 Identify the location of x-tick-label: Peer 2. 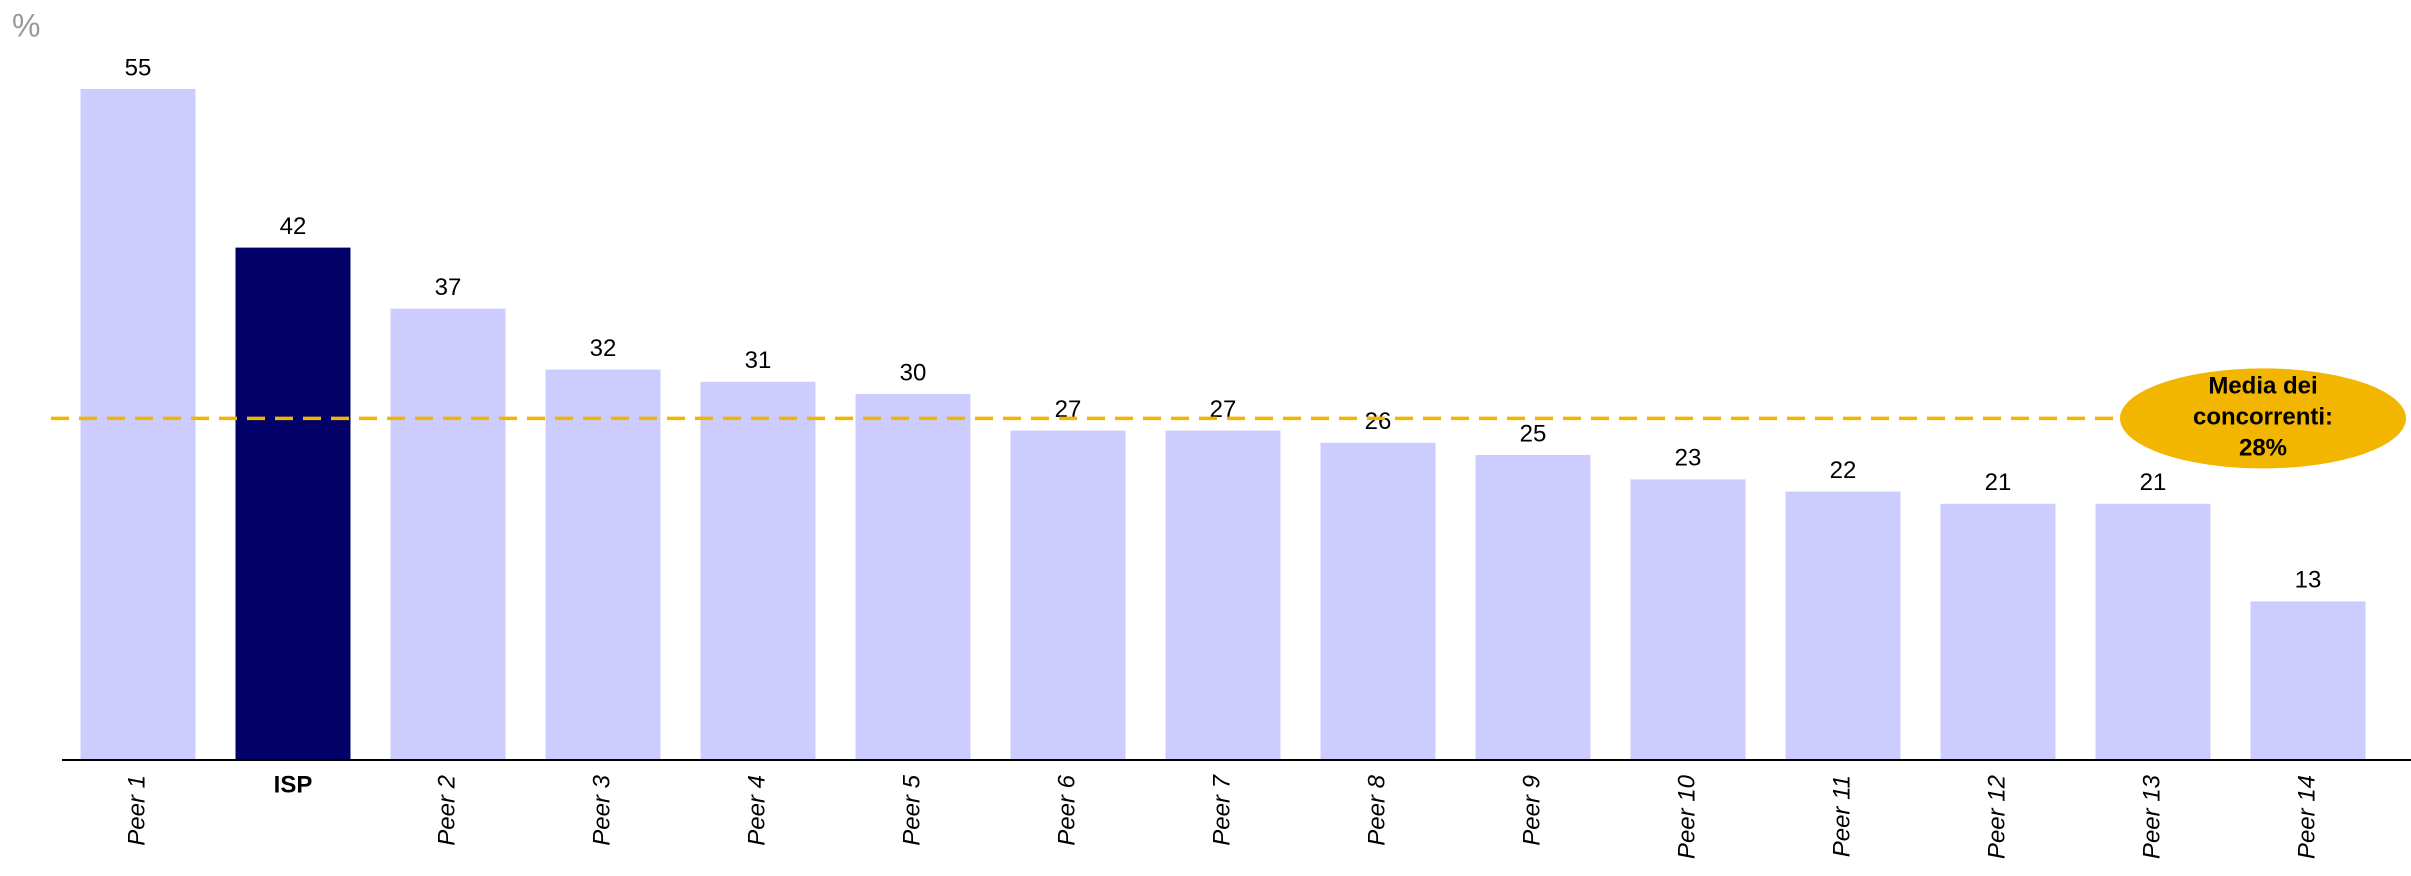
(446, 810).